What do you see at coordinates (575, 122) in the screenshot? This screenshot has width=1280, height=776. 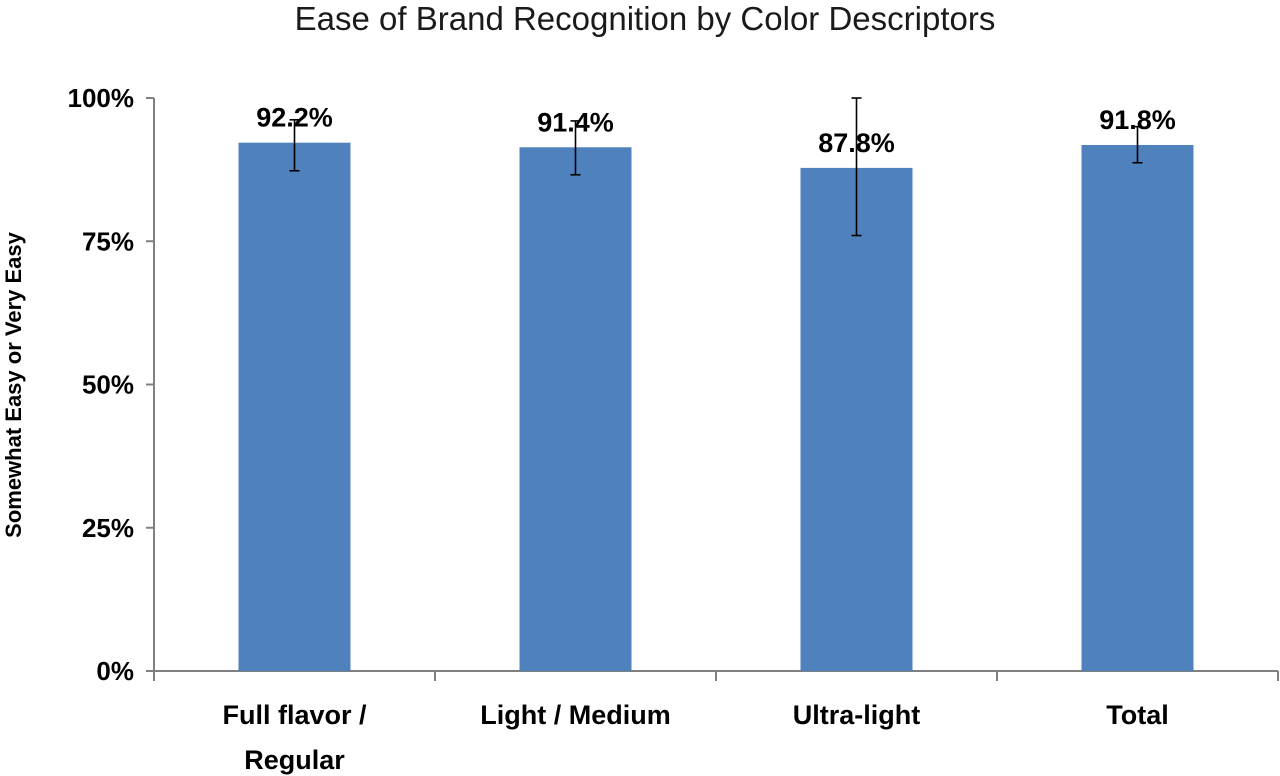 I see `data-label: 91.4%` at bounding box center [575, 122].